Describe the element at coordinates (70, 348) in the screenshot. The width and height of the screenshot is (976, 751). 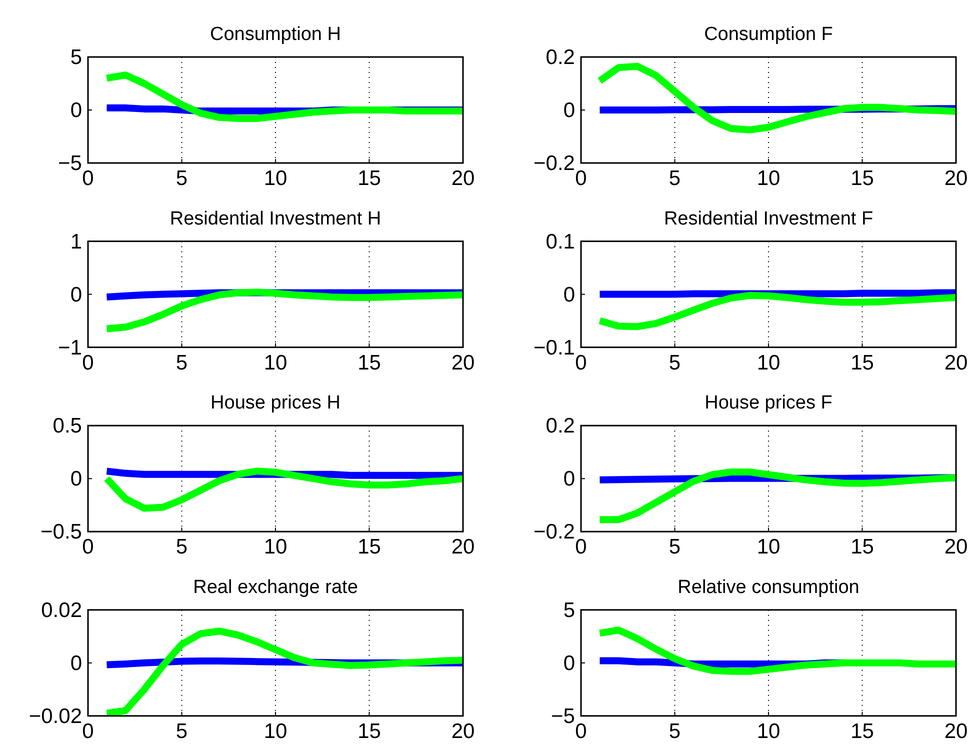
I see `y-tick-label: −1` at that location.